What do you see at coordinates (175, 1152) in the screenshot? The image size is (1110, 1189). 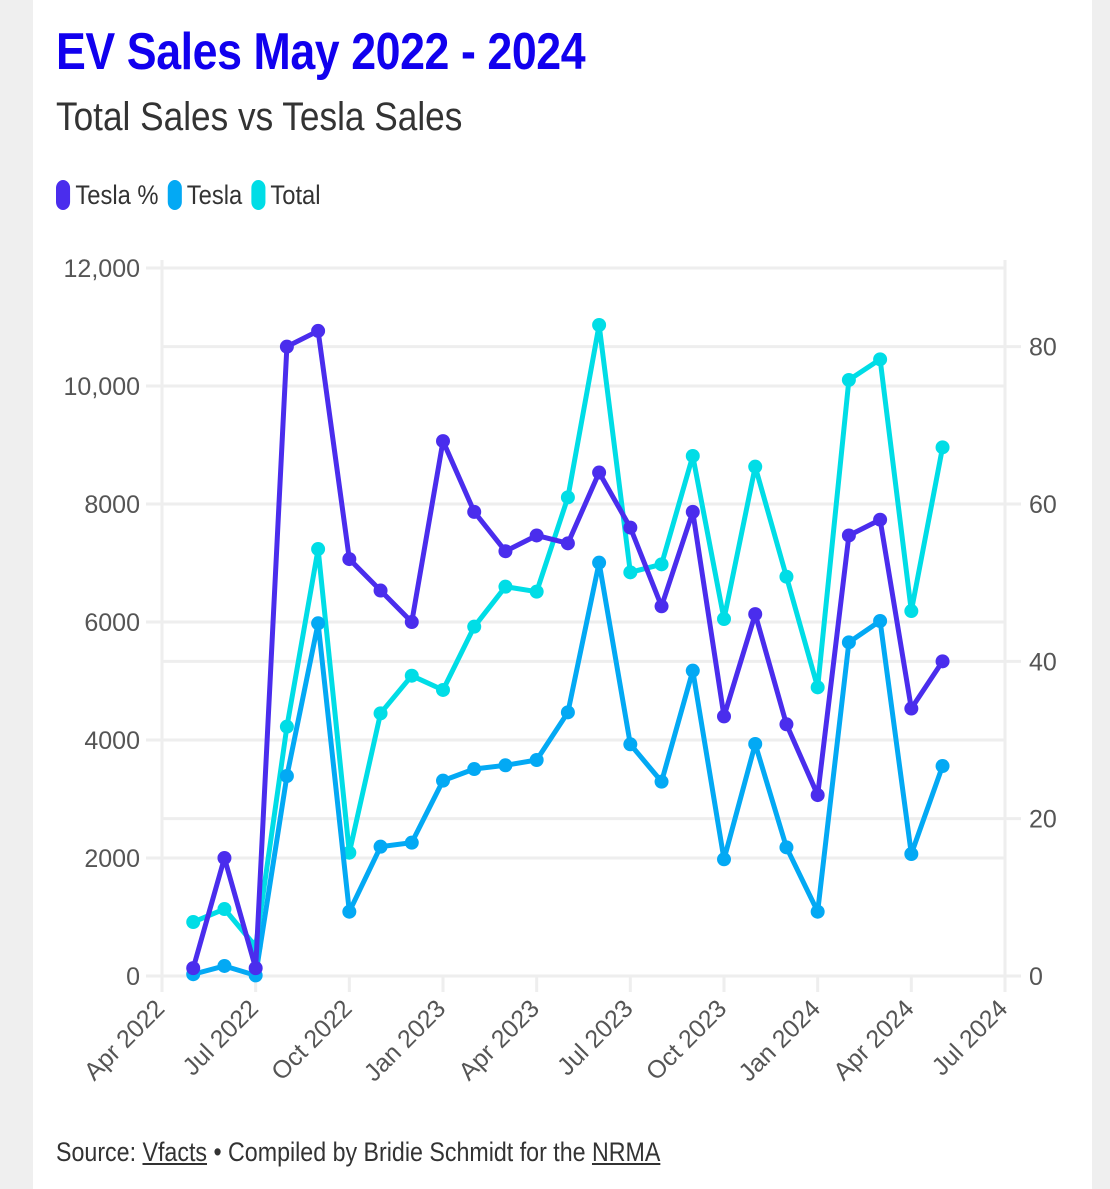 I see `source-link-vfacts: Vfacts` at bounding box center [175, 1152].